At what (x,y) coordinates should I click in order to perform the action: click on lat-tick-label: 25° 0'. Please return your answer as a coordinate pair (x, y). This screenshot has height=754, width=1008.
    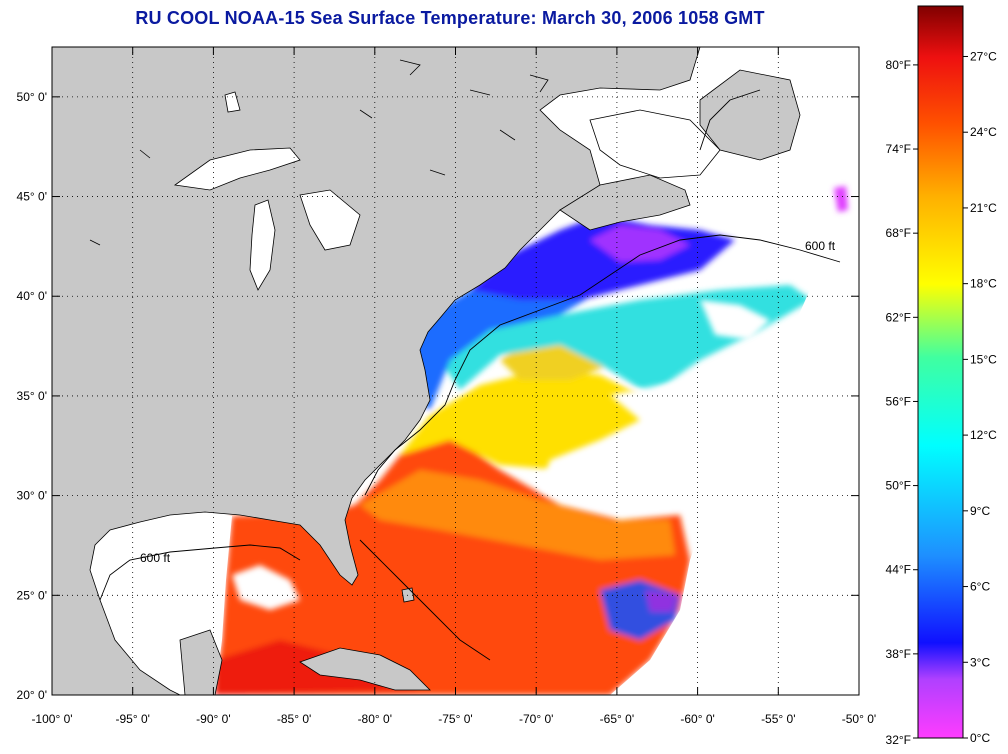
    Looking at the image, I should click on (32, 595).